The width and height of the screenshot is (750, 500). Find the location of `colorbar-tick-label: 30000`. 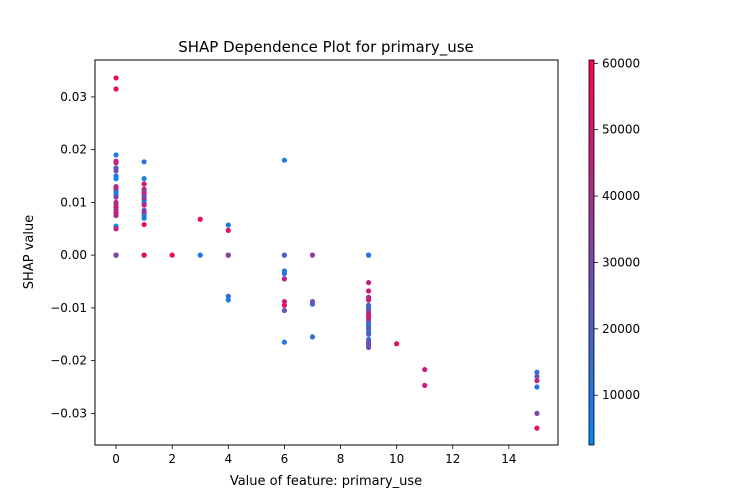

colorbar-tick-label: 30000 is located at coordinates (621, 262).